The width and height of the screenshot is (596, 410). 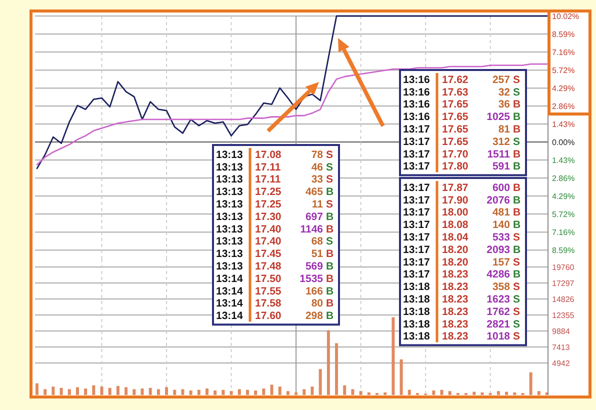 I want to click on text: 13:17 17.87 600 B, so click(x=462, y=188).